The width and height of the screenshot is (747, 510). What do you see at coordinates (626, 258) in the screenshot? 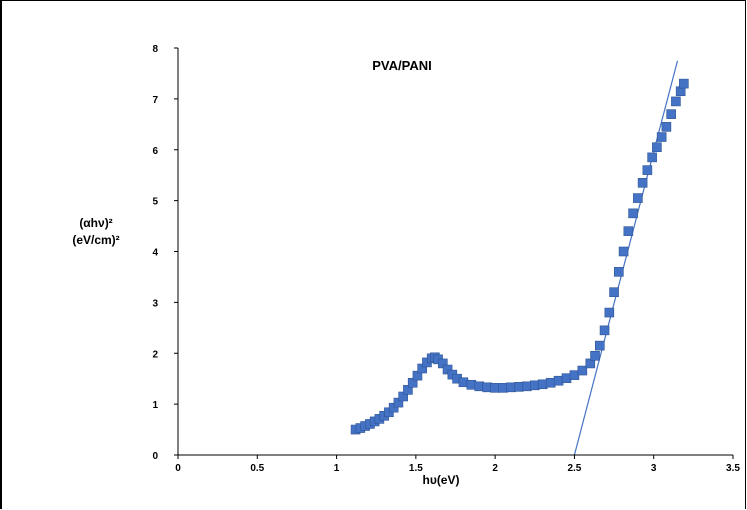
I see `fit-line` at bounding box center [626, 258].